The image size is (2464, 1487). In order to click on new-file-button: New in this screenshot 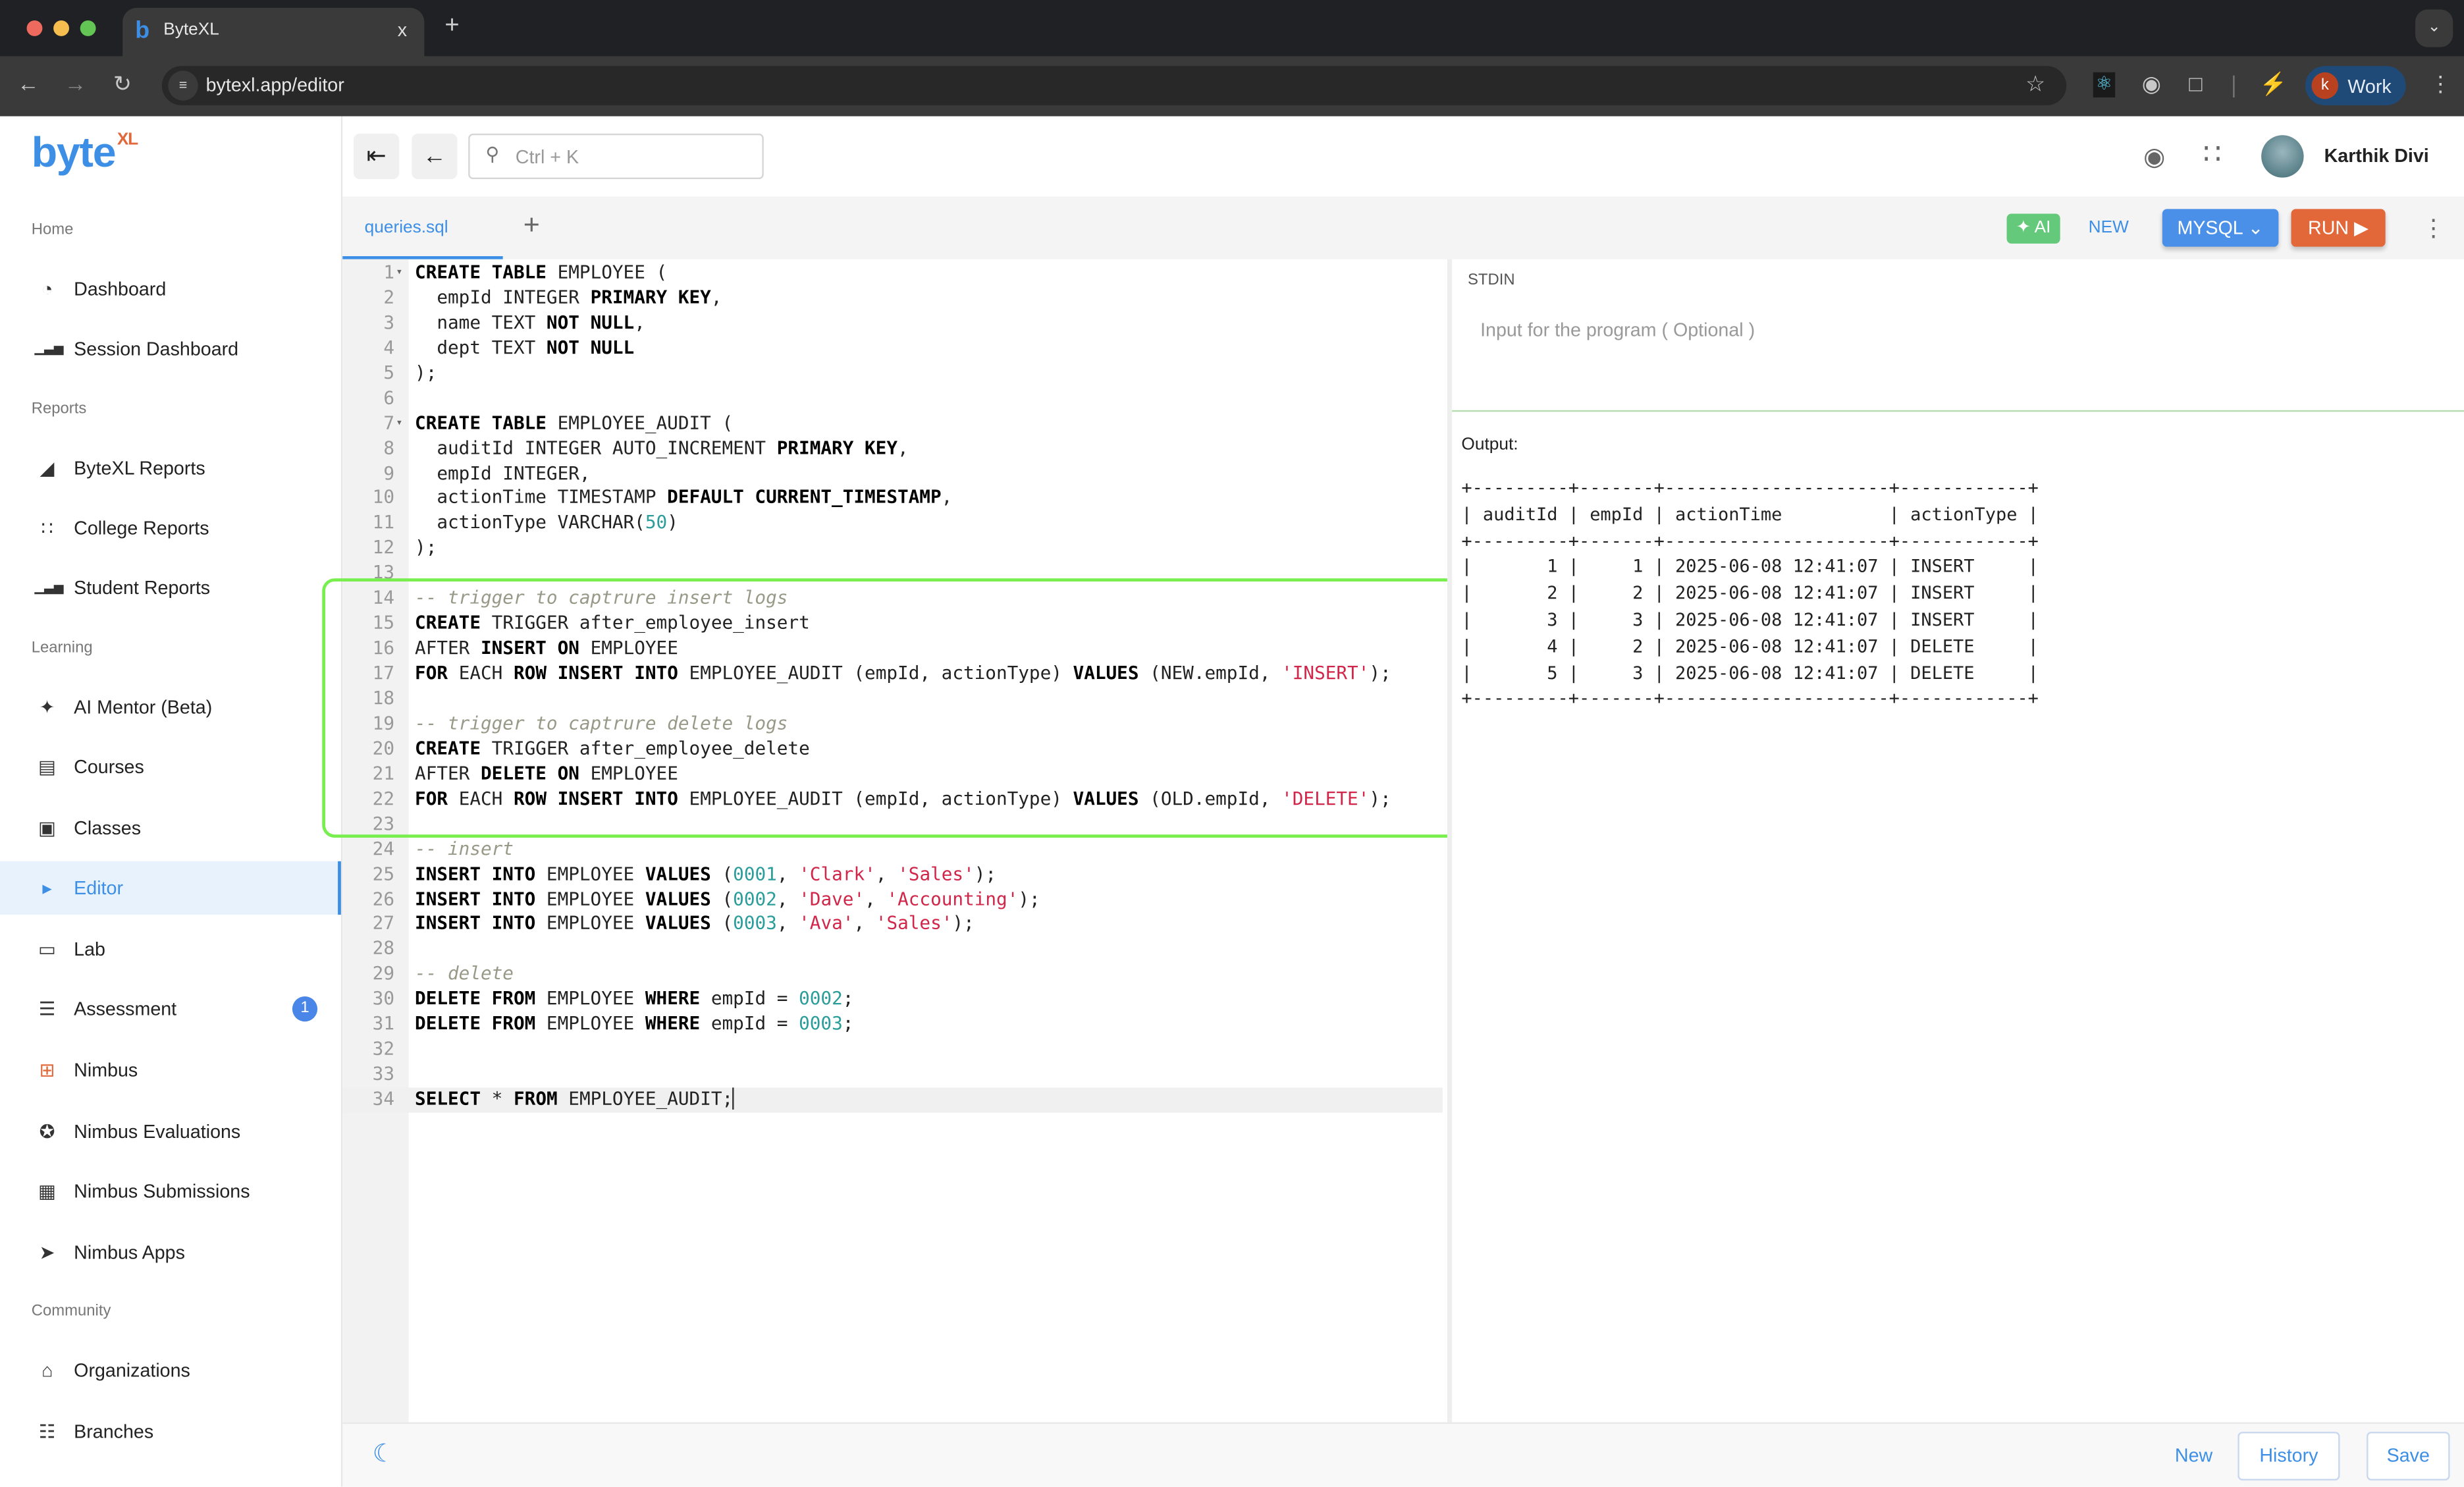, I will do `click(2193, 1455)`.